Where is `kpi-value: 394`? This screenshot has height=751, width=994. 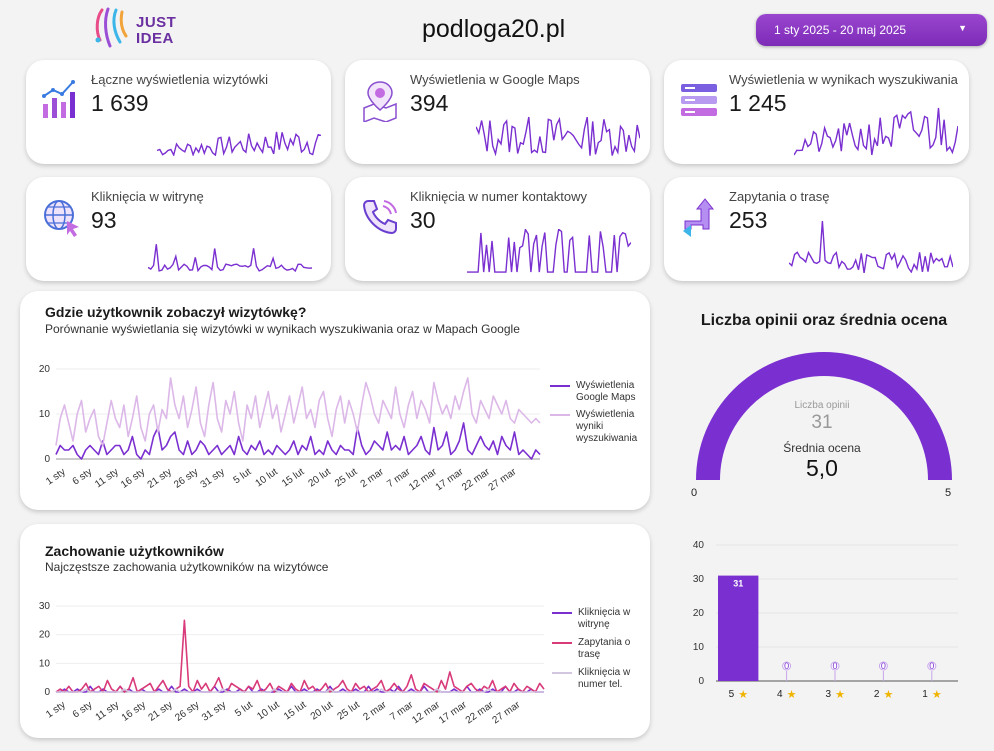 kpi-value: 394 is located at coordinates (429, 103).